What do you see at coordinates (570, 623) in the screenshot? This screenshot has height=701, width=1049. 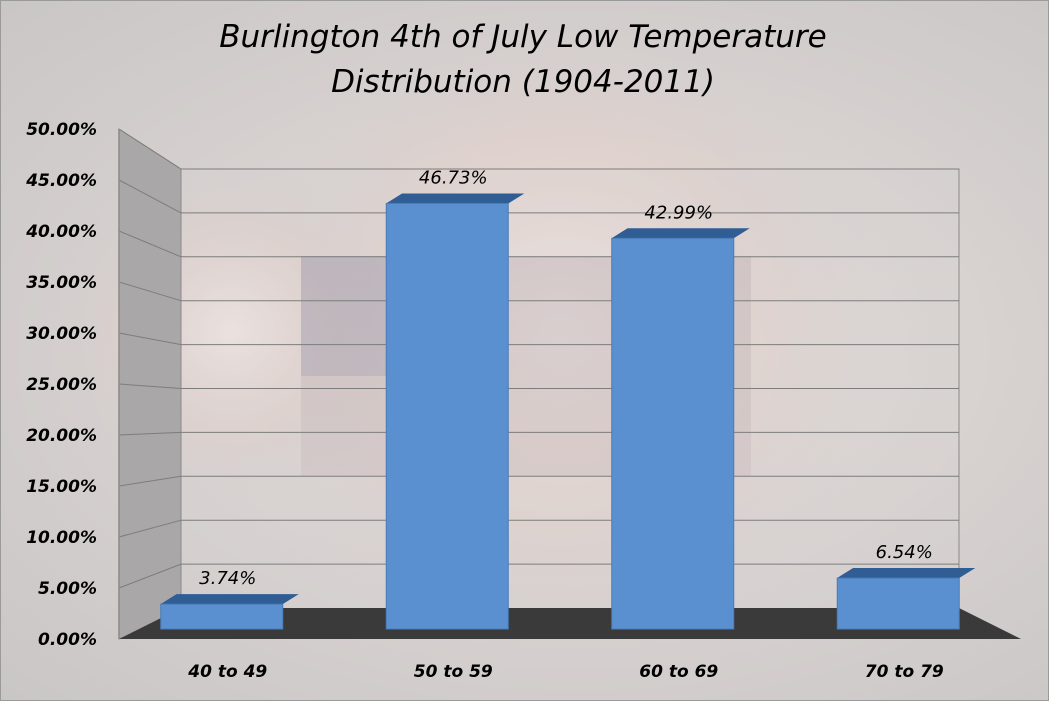 I see `chart-floor` at bounding box center [570, 623].